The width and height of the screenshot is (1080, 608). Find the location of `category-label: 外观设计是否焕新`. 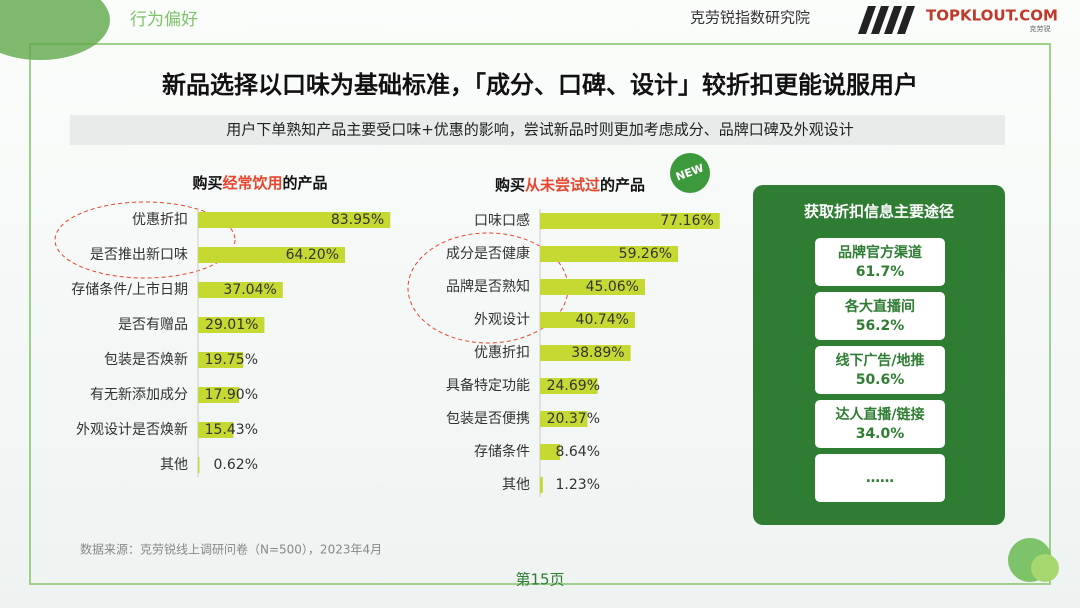

category-label: 外观设计是否焕新 is located at coordinates (132, 429).